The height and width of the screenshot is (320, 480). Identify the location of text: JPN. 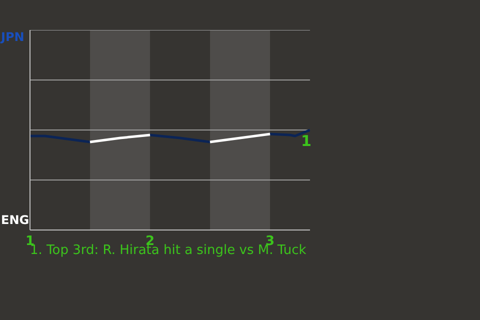
(12, 37).